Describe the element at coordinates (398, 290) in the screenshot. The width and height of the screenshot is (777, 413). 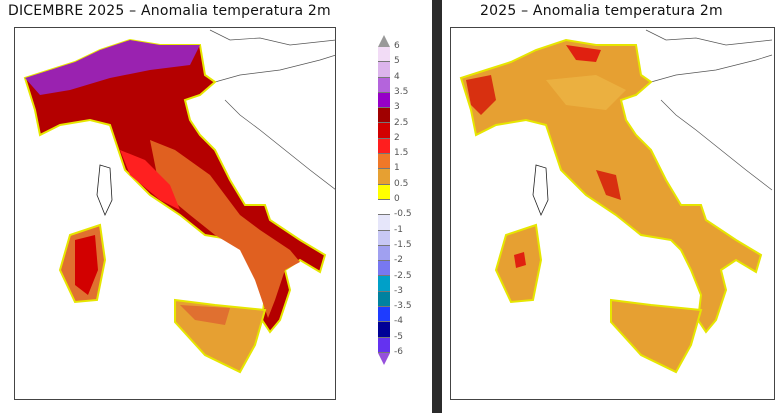
I see `legend-tick-label: -3` at that location.